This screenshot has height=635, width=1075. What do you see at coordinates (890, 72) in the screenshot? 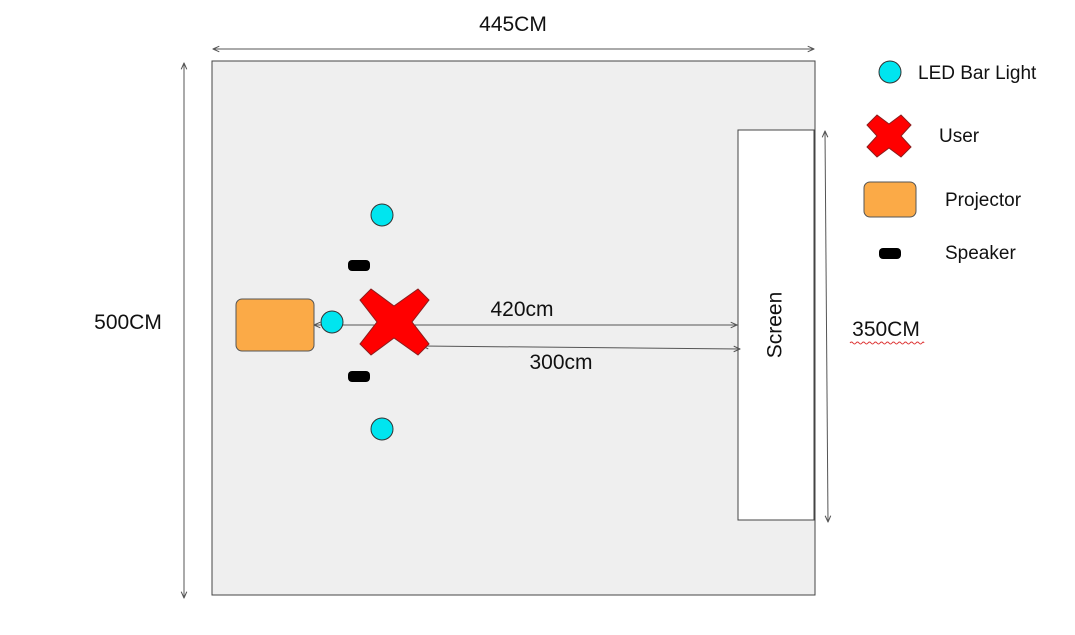
I see `legend-led-icon` at bounding box center [890, 72].